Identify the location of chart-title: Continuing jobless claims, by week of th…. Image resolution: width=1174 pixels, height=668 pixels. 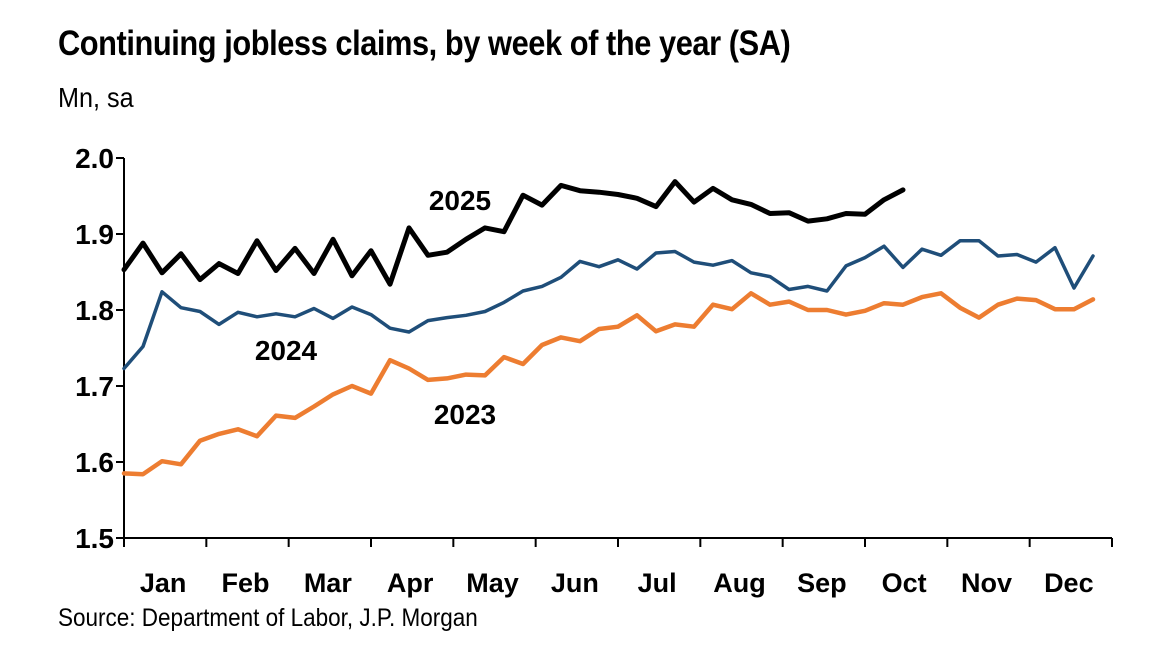
(424, 43).